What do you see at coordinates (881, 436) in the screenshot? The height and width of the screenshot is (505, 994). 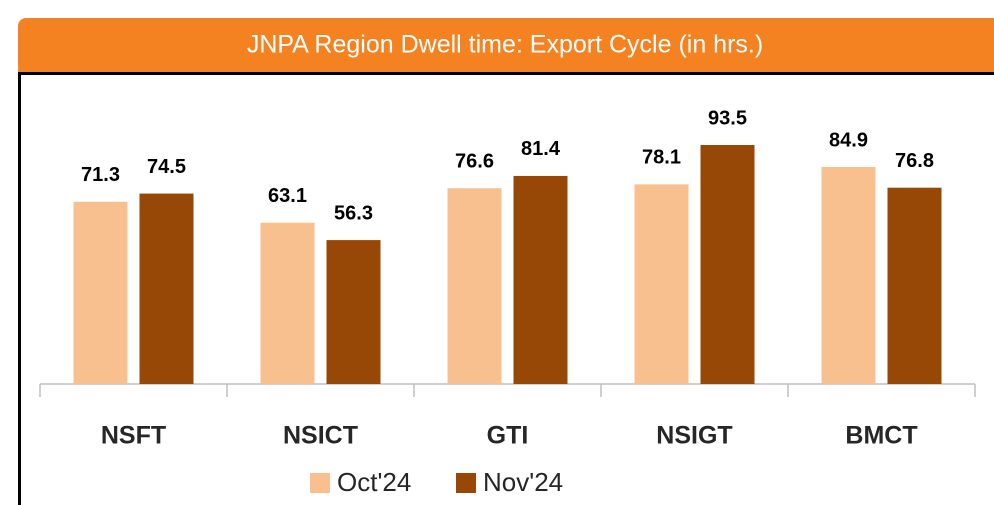 I see `x-tick-label: BMCT` at bounding box center [881, 436].